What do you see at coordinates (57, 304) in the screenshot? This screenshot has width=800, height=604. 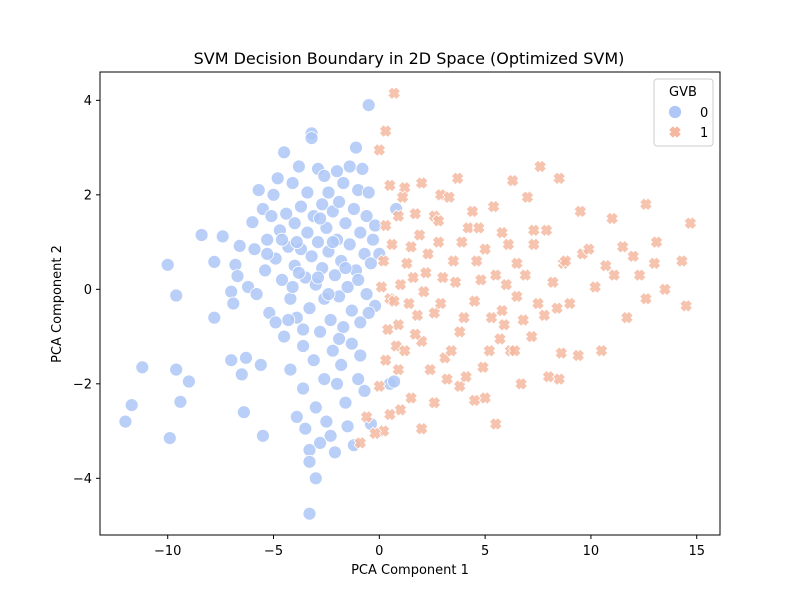 I see `y-axis-label: PCA Component 2` at bounding box center [57, 304].